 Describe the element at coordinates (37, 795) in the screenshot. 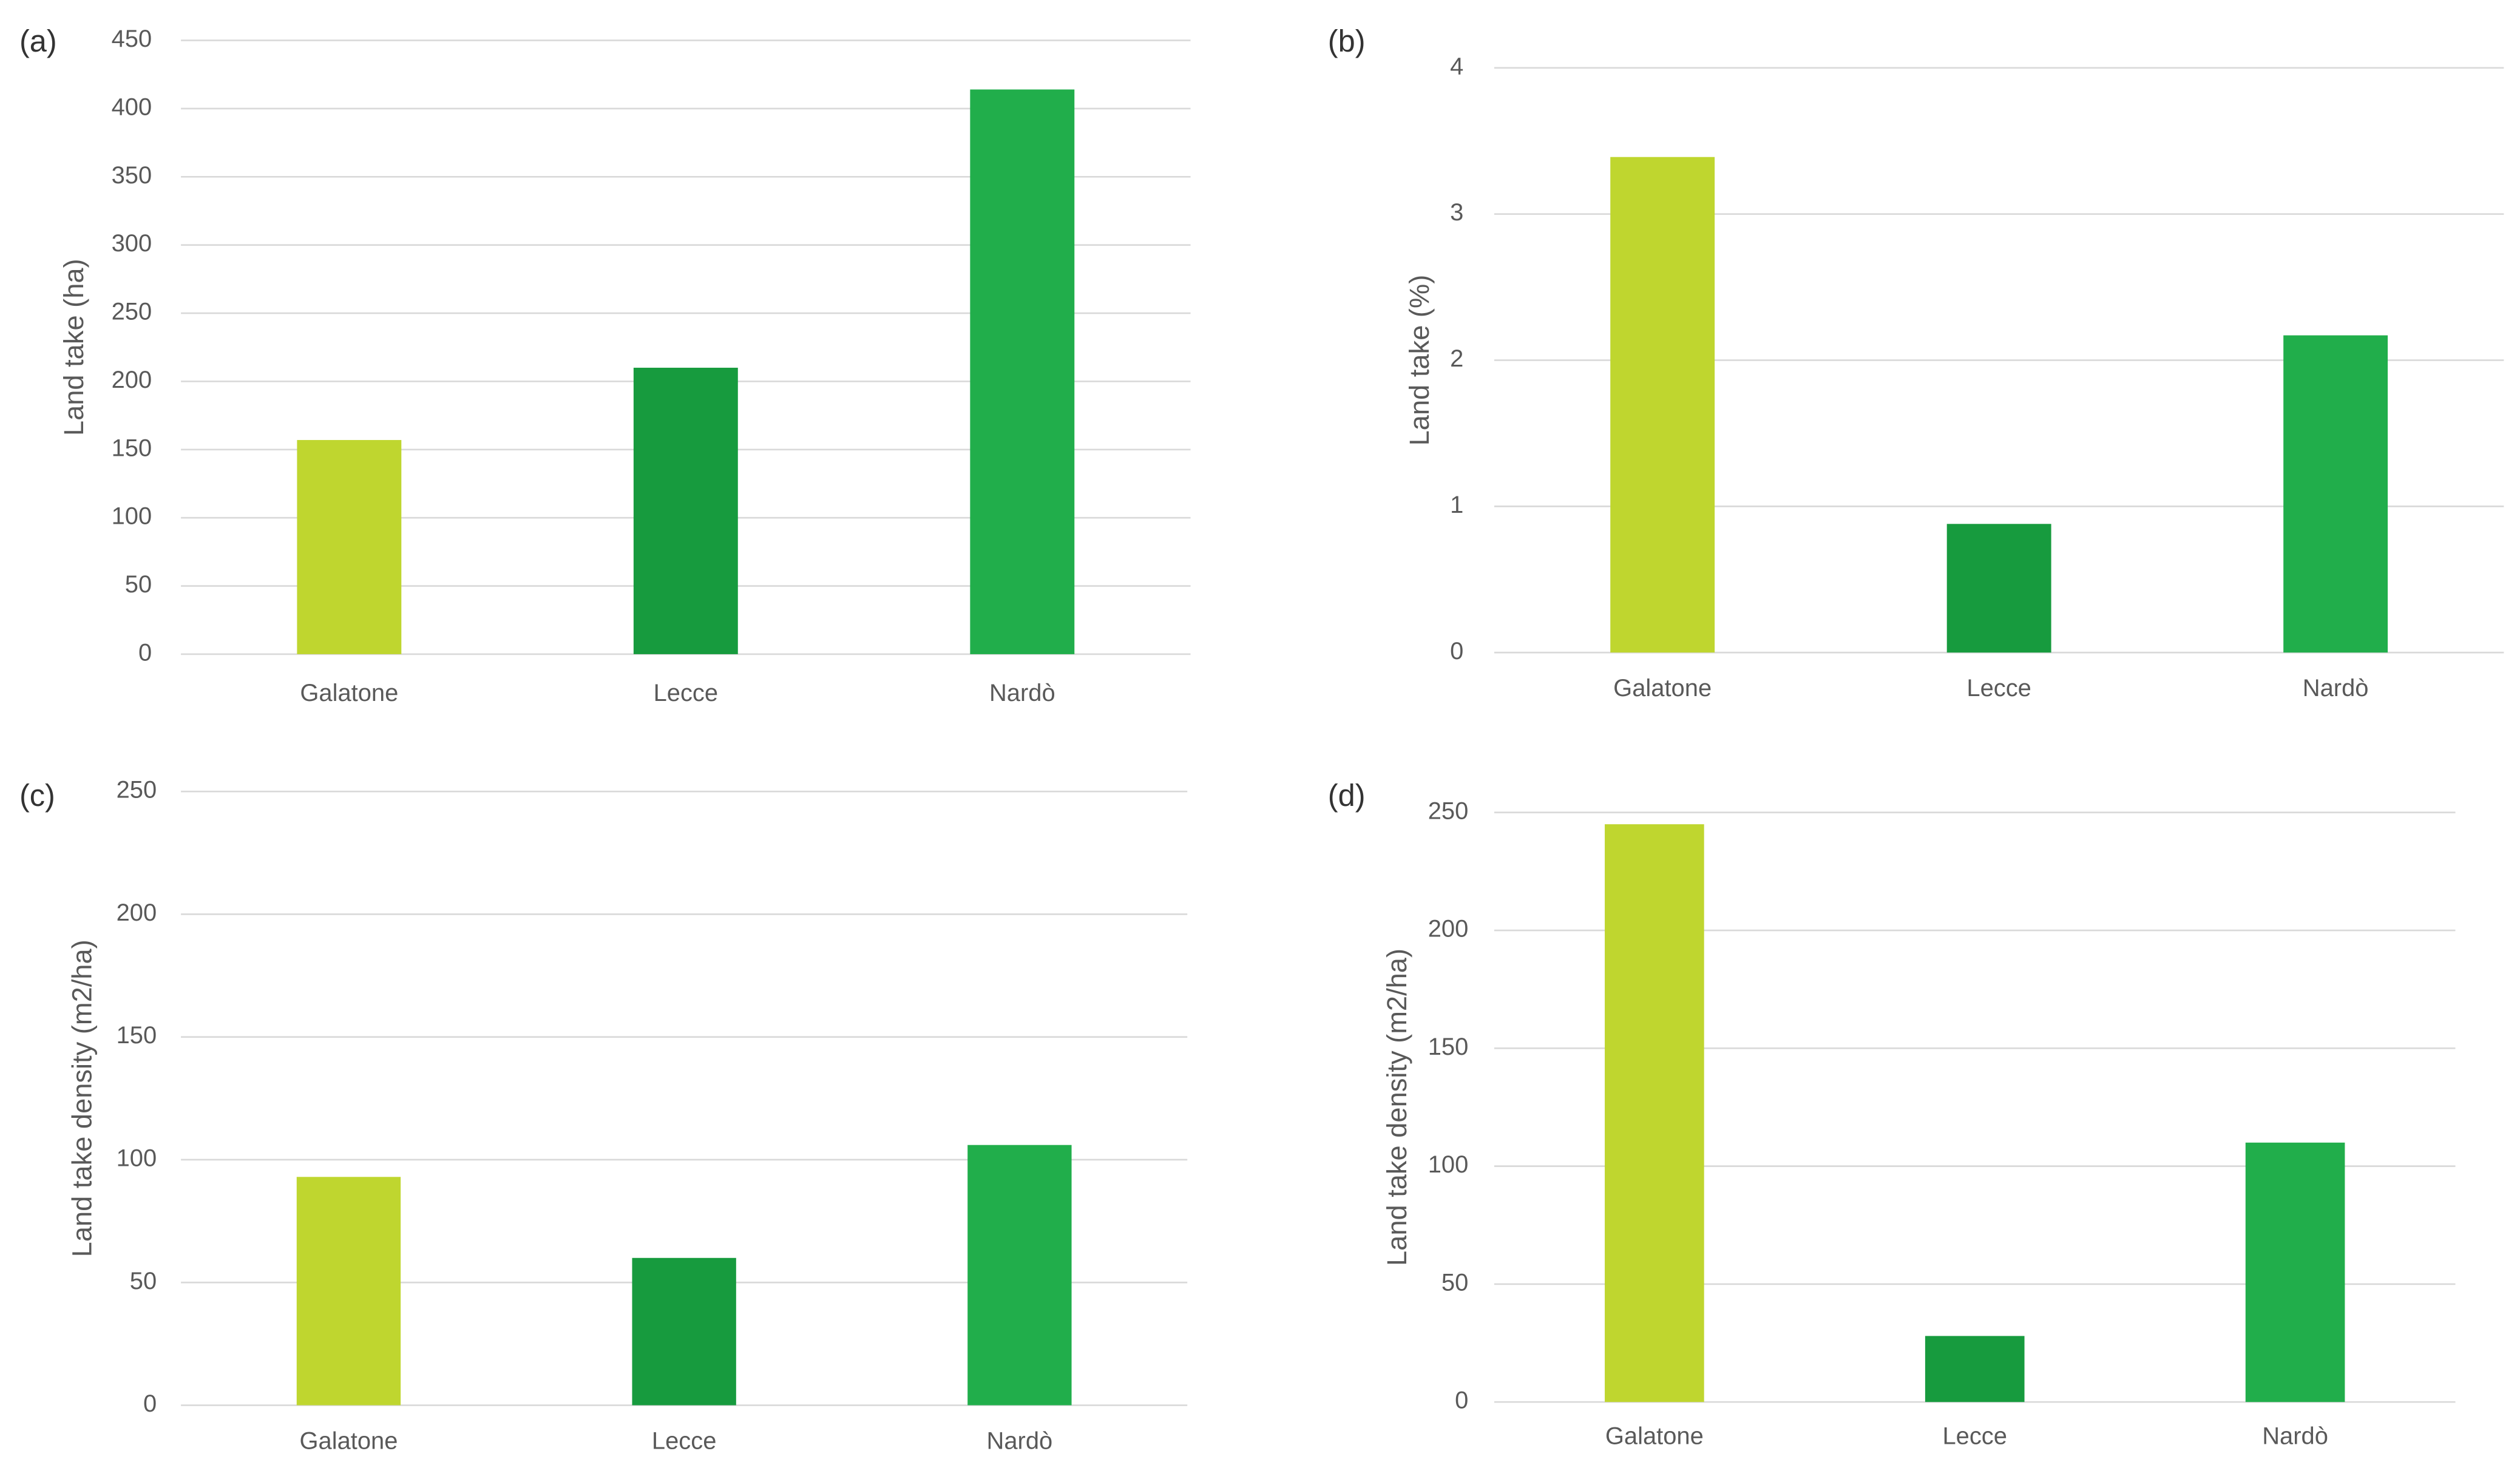

I see `panel-label: (c)` at that location.